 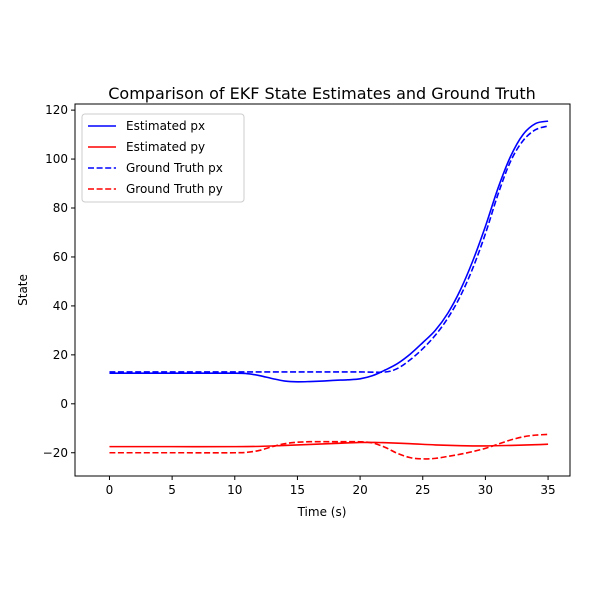 What do you see at coordinates (59, 281) in the screenshot?
I see `y-axis: −20 0 20 40 60 80 100 120` at bounding box center [59, 281].